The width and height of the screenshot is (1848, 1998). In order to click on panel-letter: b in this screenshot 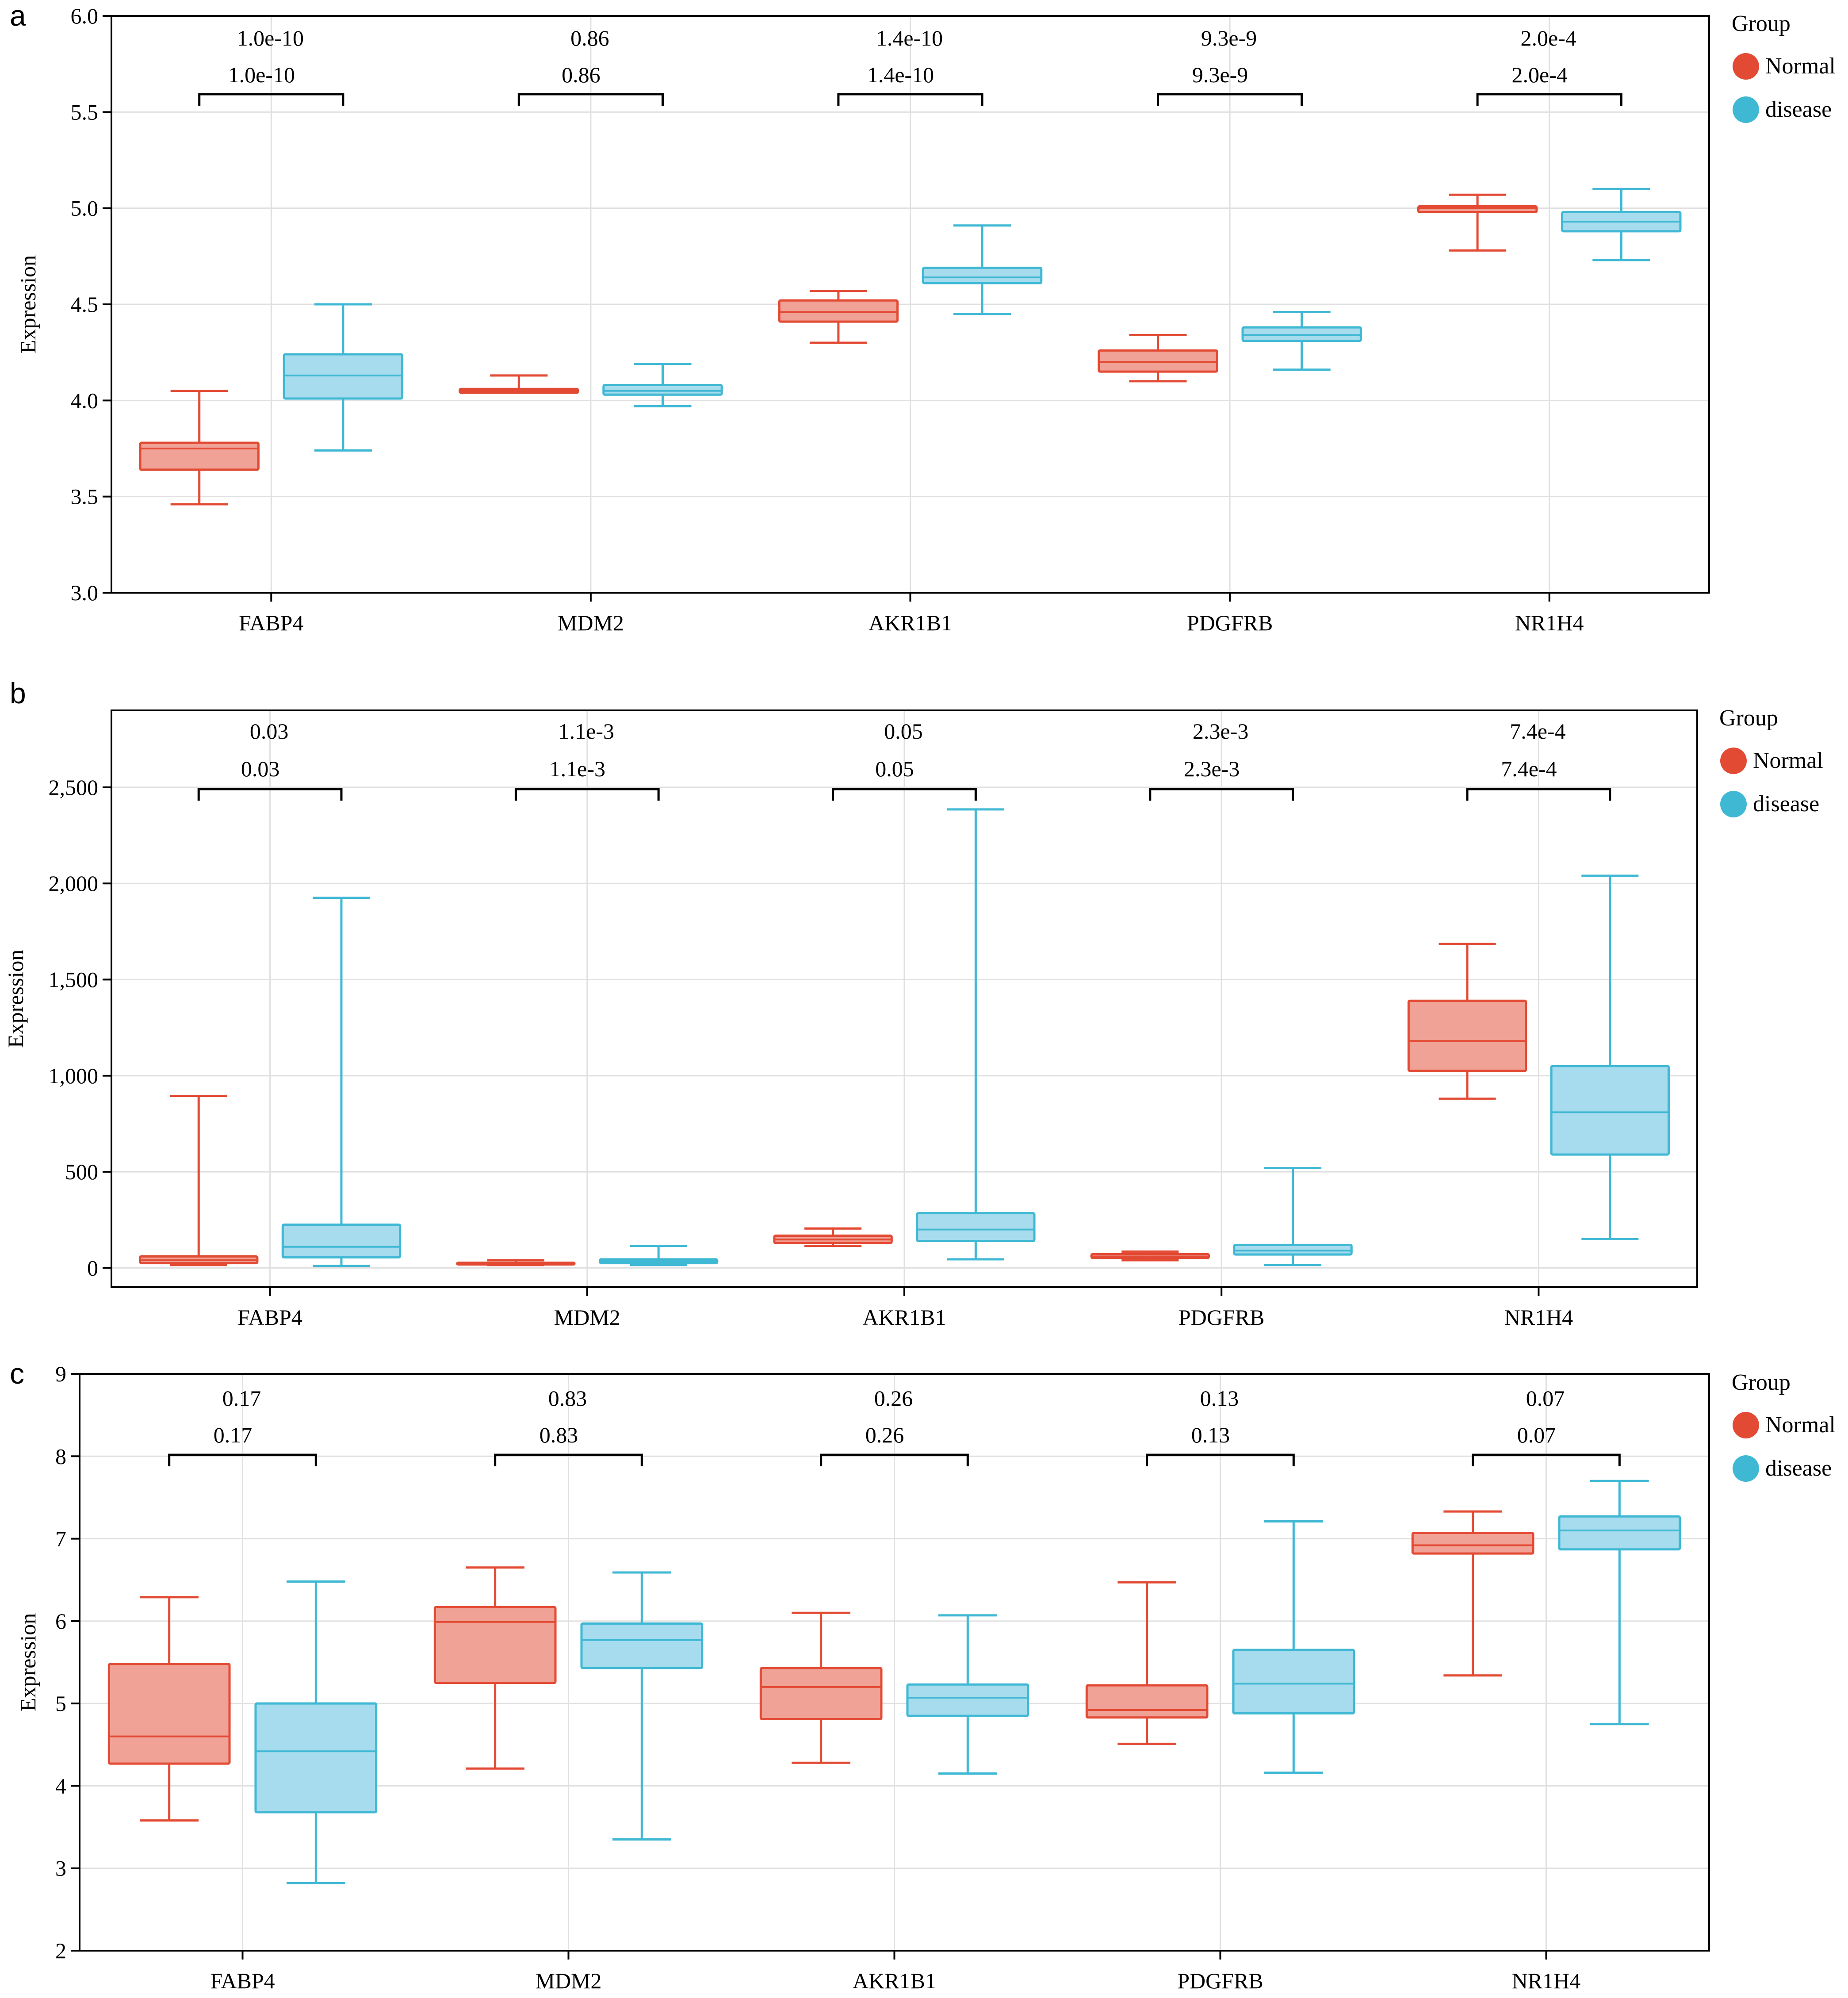, I will do `click(18, 693)`.